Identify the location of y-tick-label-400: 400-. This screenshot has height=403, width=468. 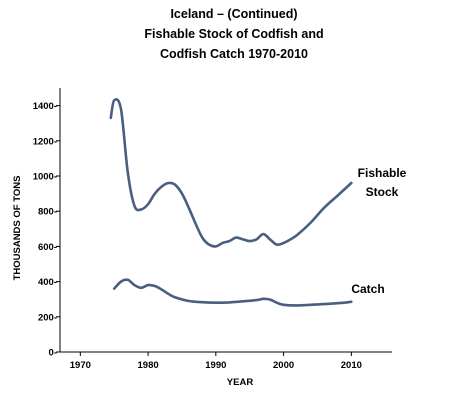
(47, 282).